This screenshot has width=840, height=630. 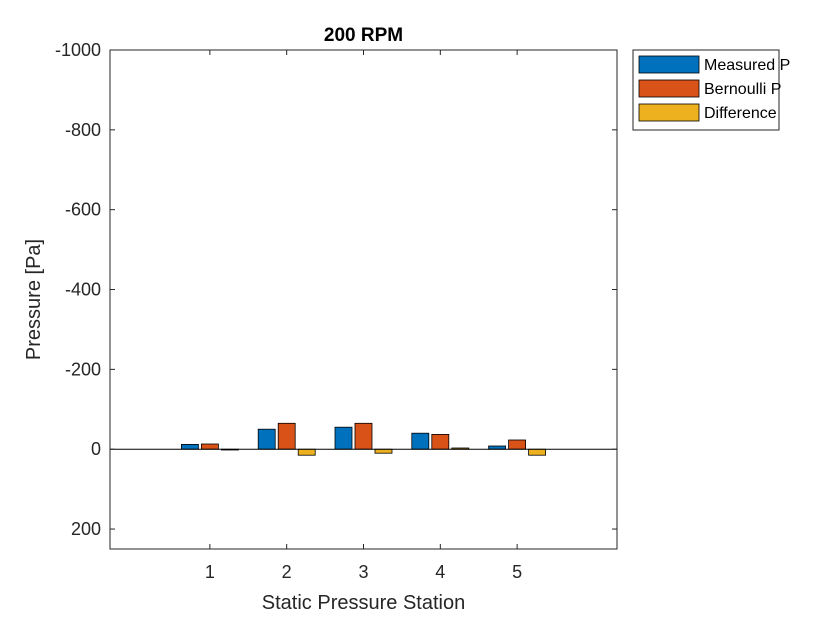 What do you see at coordinates (669, 112) in the screenshot?
I see `legend-swatch-difference` at bounding box center [669, 112].